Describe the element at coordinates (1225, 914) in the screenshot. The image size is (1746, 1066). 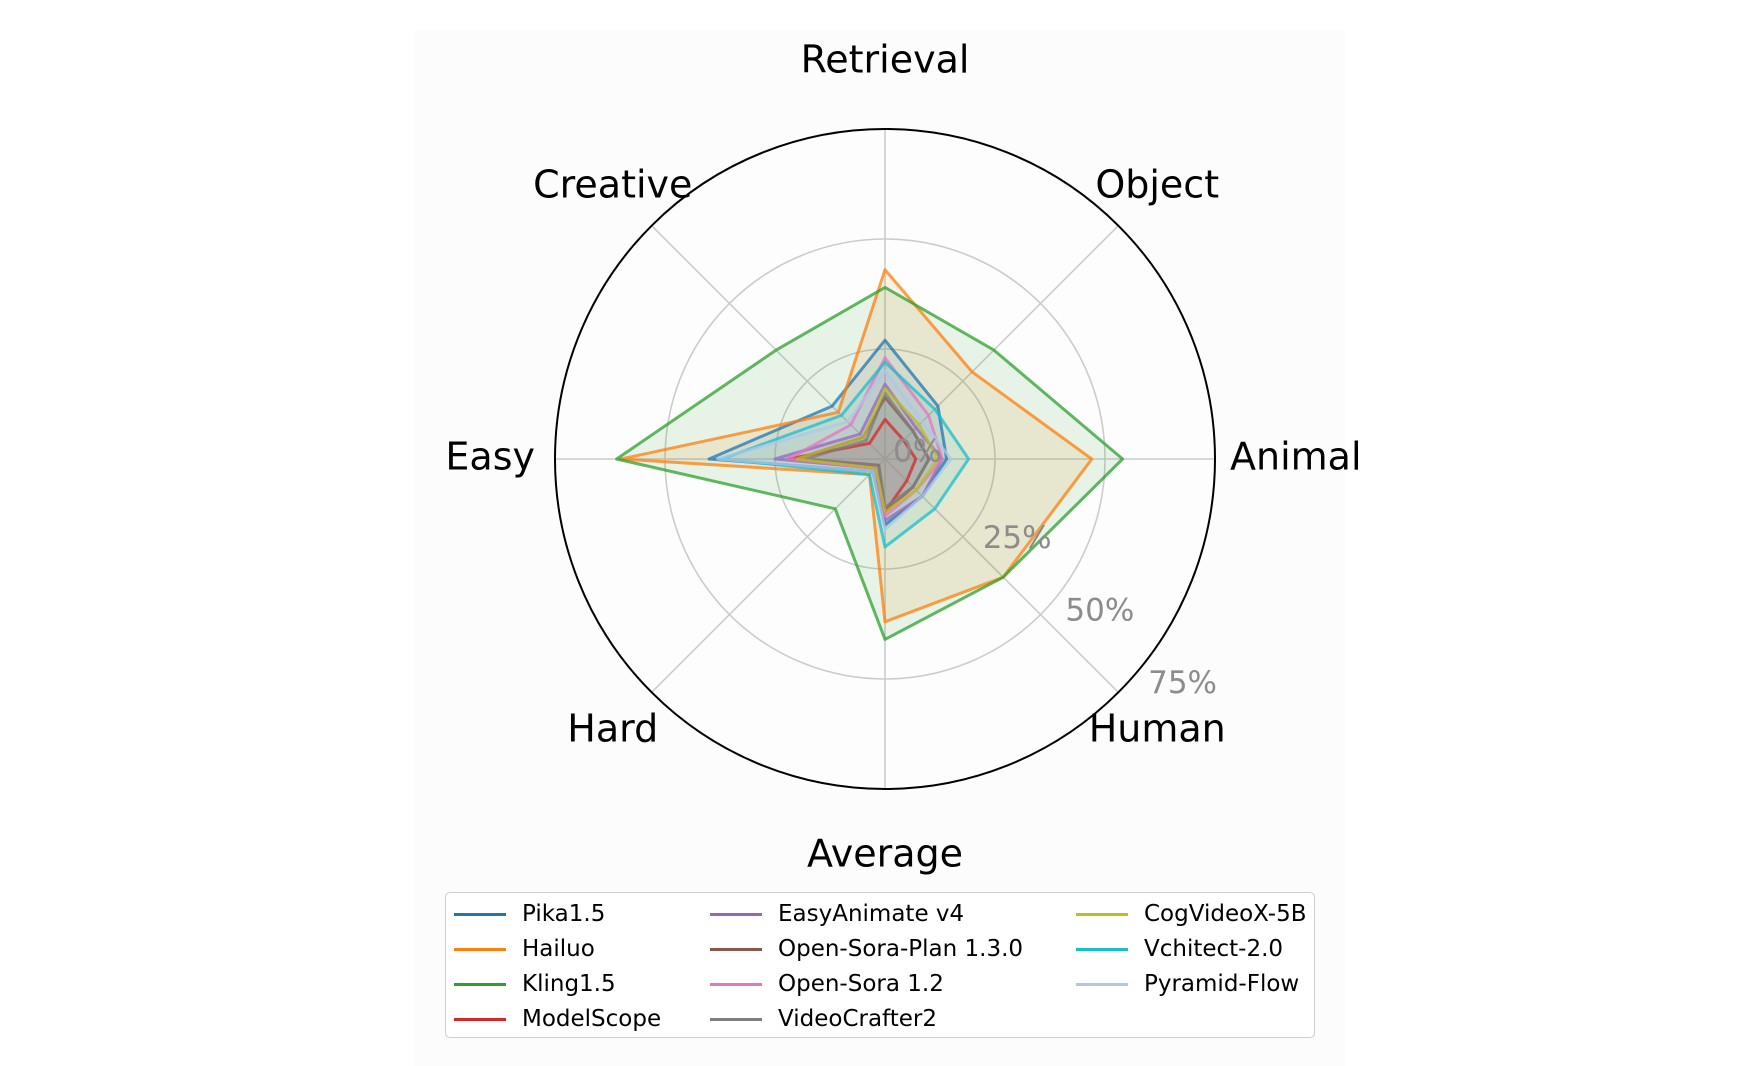
I see `legend-label: CogVideoX-5B` at that location.